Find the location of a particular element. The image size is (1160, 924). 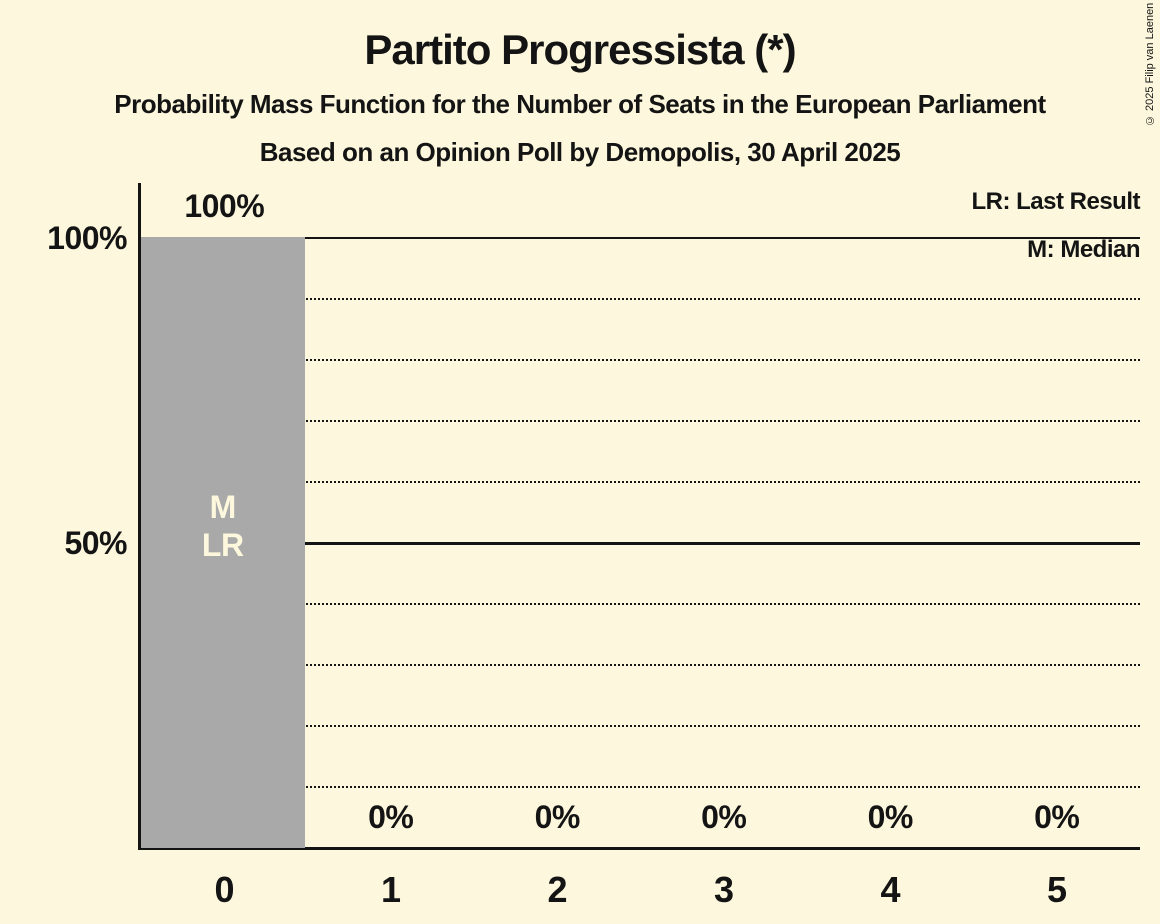

x-tick-label-3: 3 is located at coordinates (723, 889).